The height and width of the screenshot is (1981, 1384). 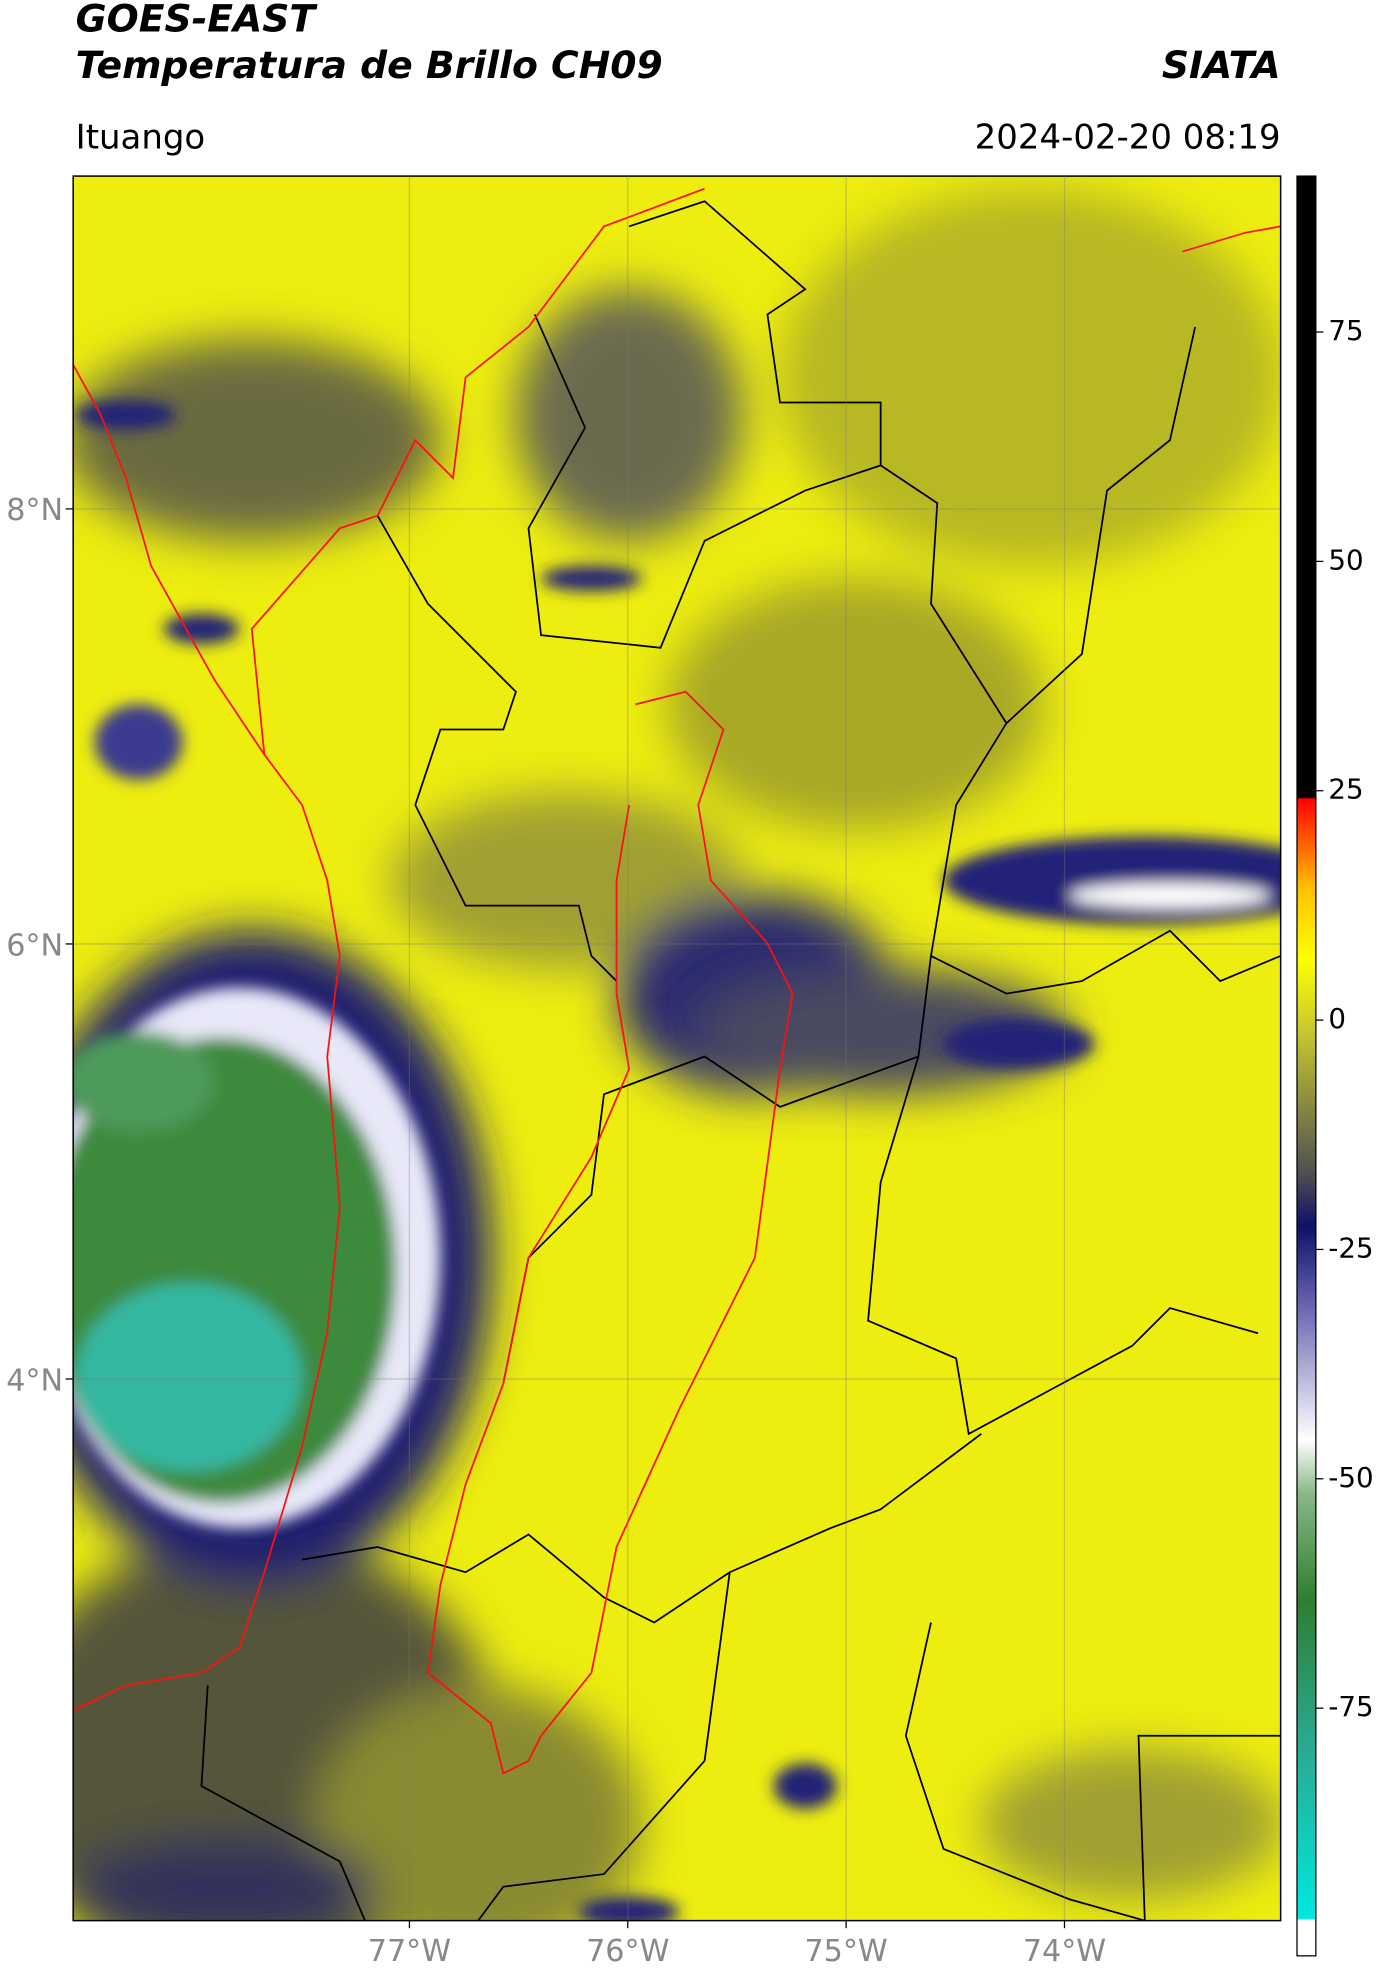 I want to click on colorbar-tick-label: 75, so click(x=1345, y=330).